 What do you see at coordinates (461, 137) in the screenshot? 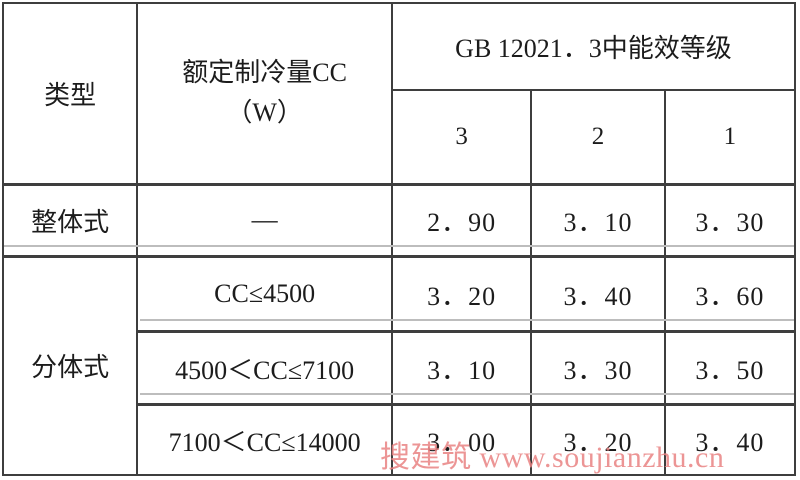
I see `grade-3-header: 3` at bounding box center [461, 137].